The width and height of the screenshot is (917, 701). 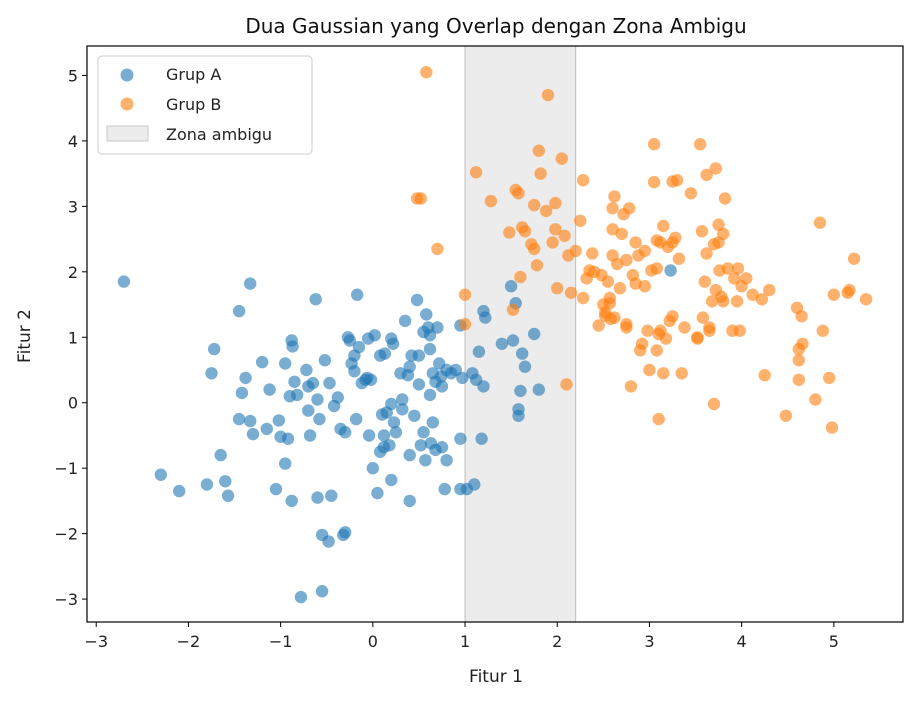 What do you see at coordinates (73, 403) in the screenshot?
I see `y-tick-label: 0` at bounding box center [73, 403].